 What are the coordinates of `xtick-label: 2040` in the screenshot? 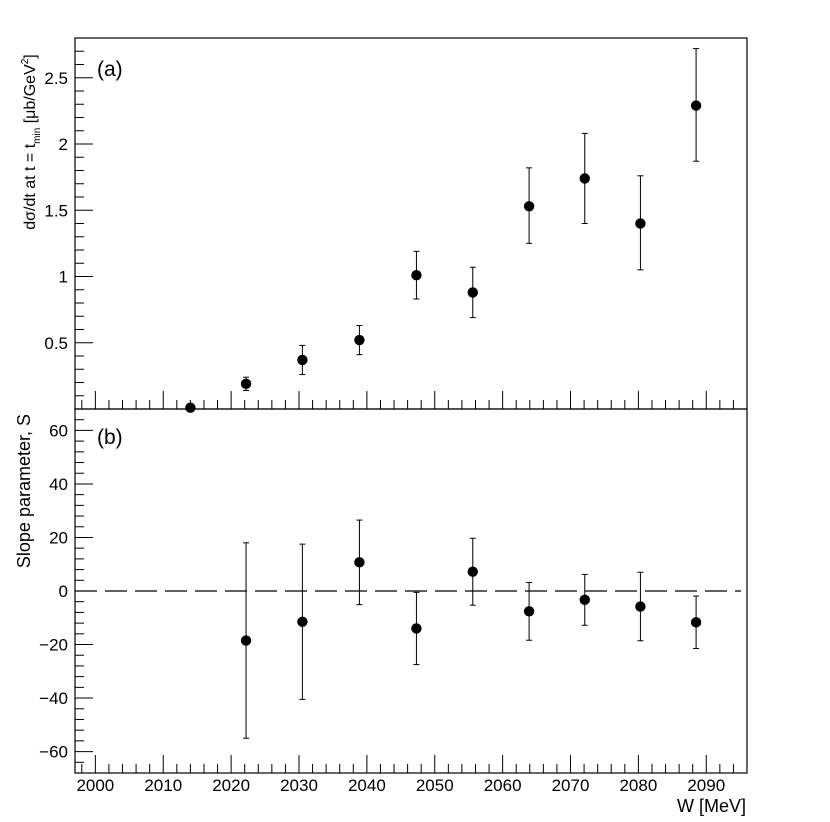 It's located at (367, 785).